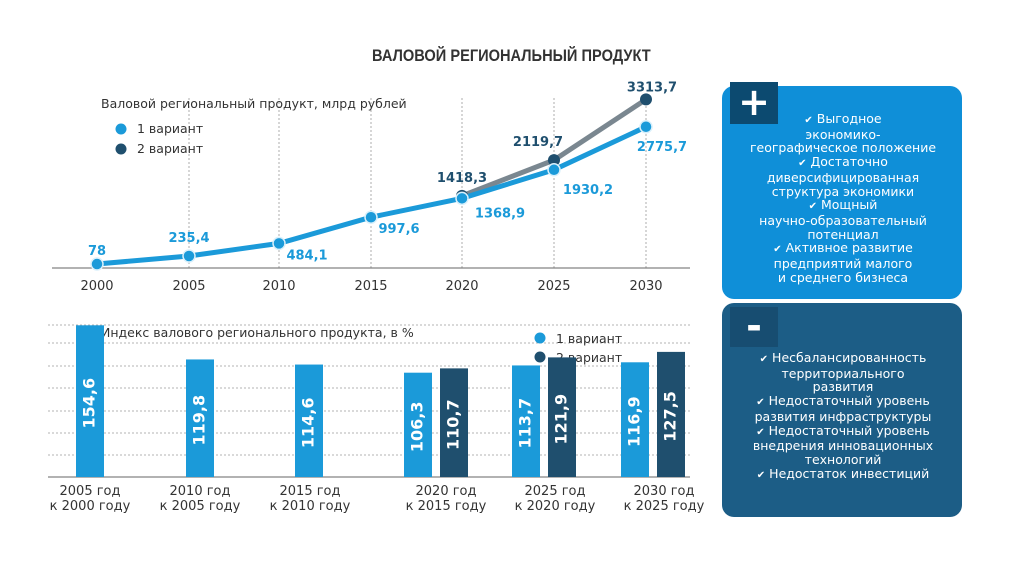  I want to click on legend-label: 2 вариант, so click(170, 148).